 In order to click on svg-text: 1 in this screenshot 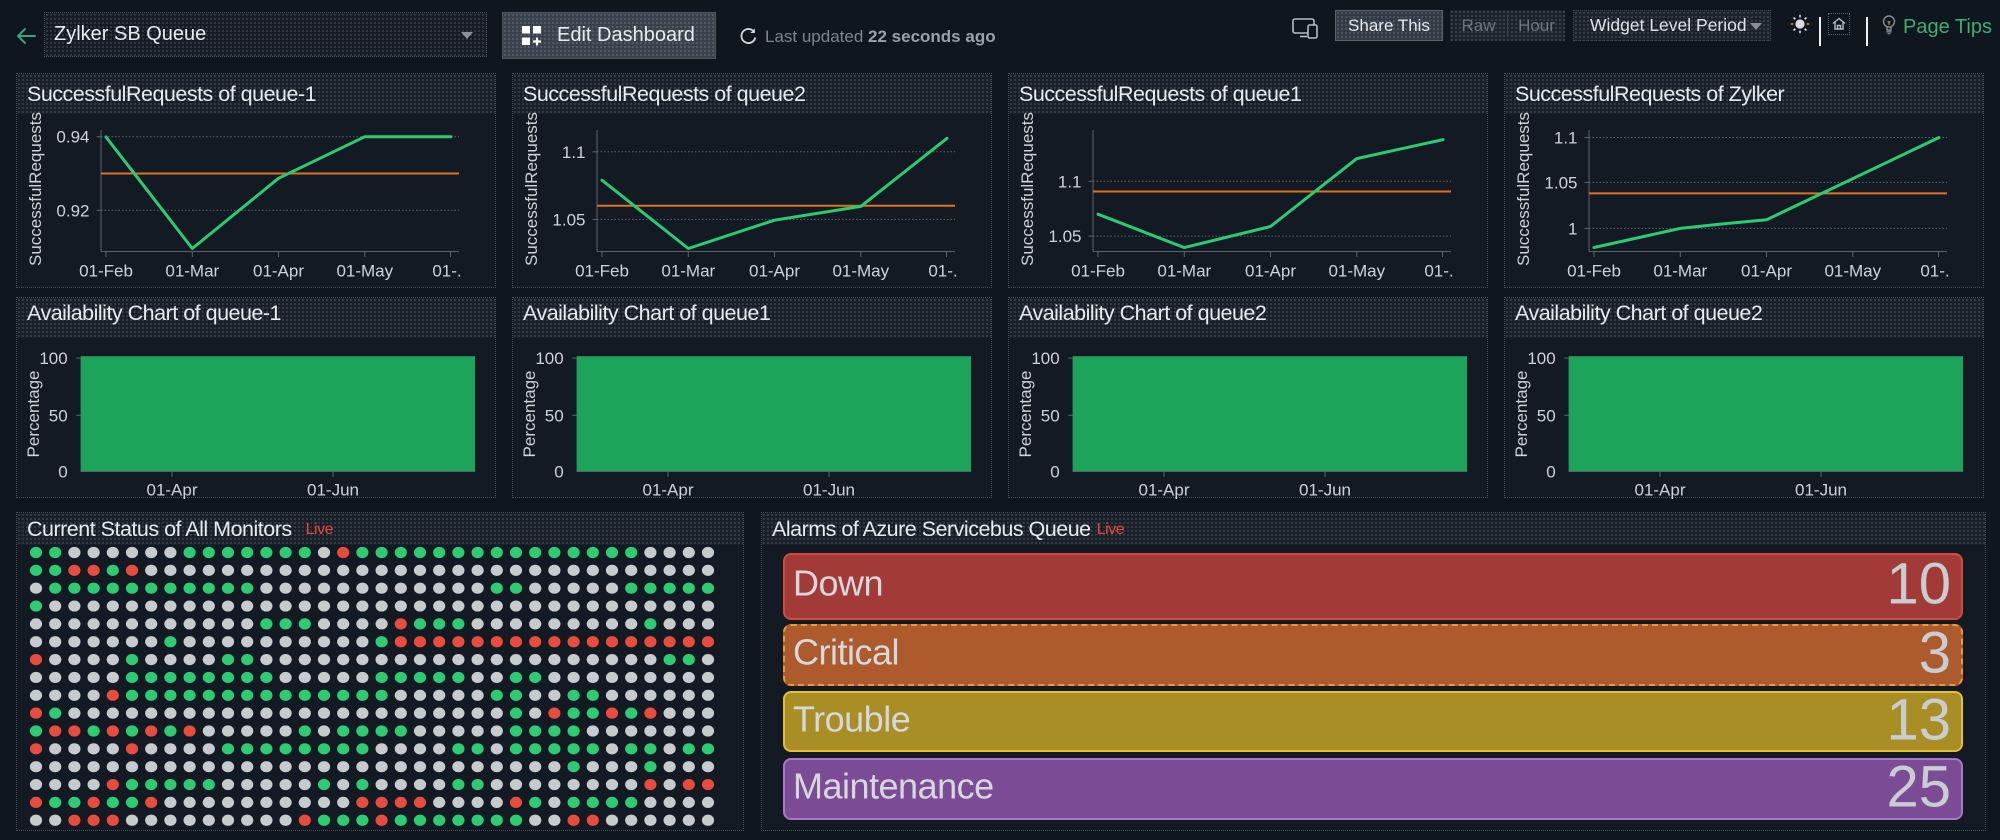, I will do `click(1572, 228)`.